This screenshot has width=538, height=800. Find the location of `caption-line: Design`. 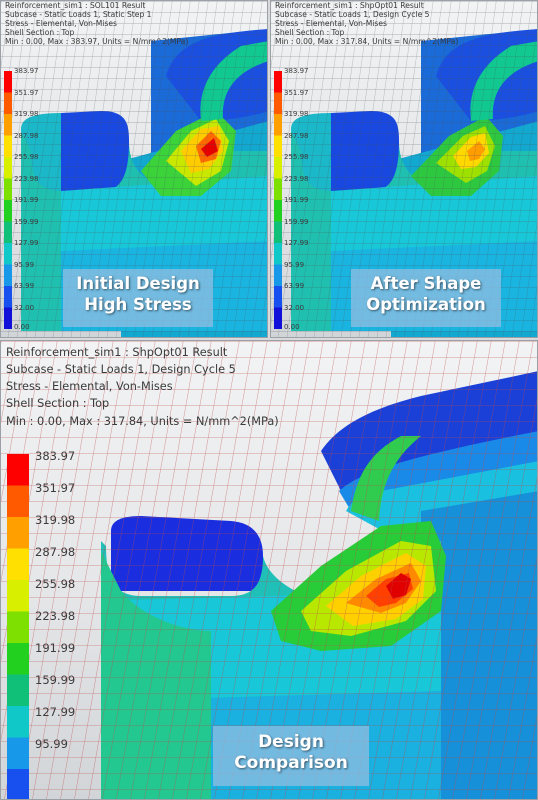

caption-line: Design is located at coordinates (291, 742).